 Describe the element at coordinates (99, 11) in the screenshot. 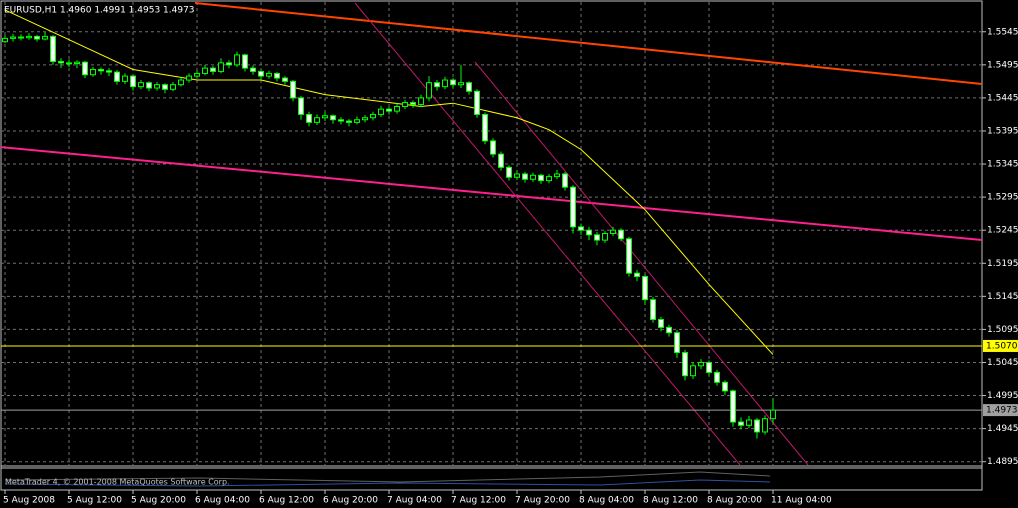

I see `chart-title: EURUSD,H1 1.4960 1.4991 1.4953 1.4973` at that location.